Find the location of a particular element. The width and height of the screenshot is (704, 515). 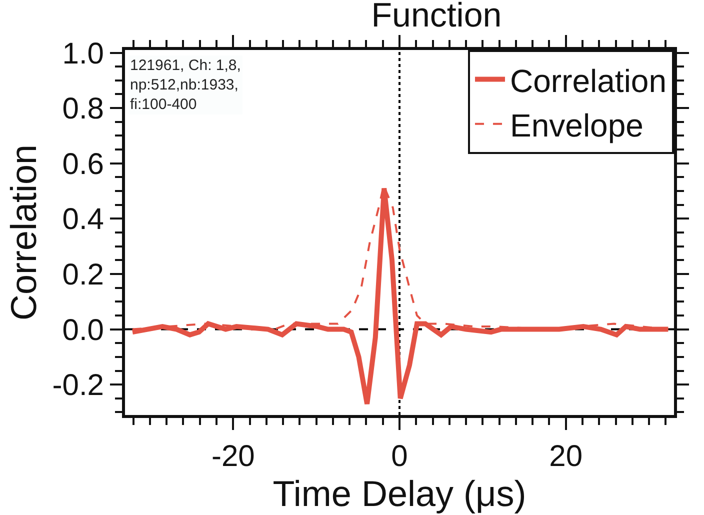

y-tick-label: 1.0 is located at coordinates (83, 53).